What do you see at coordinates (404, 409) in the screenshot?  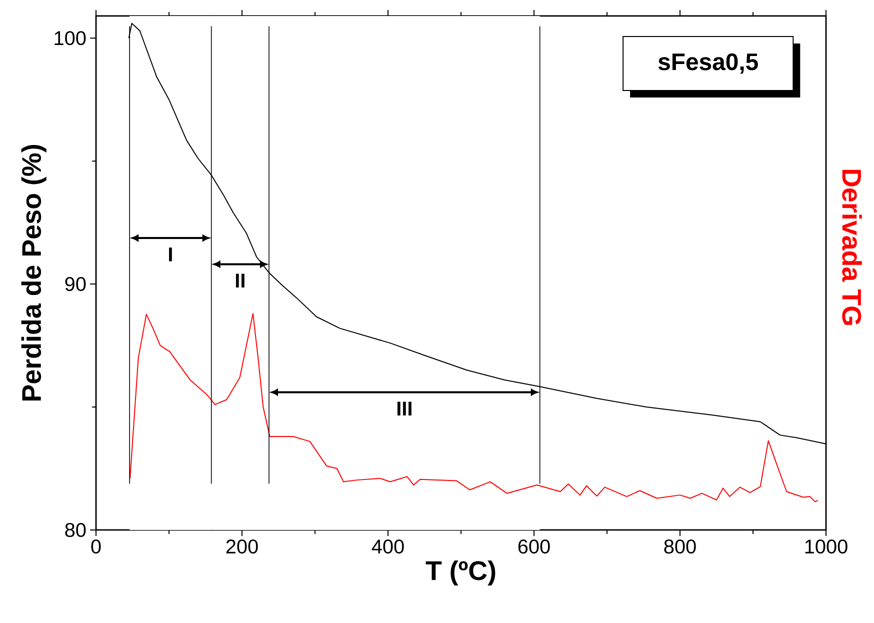 I see `band-label: III` at bounding box center [404, 409].